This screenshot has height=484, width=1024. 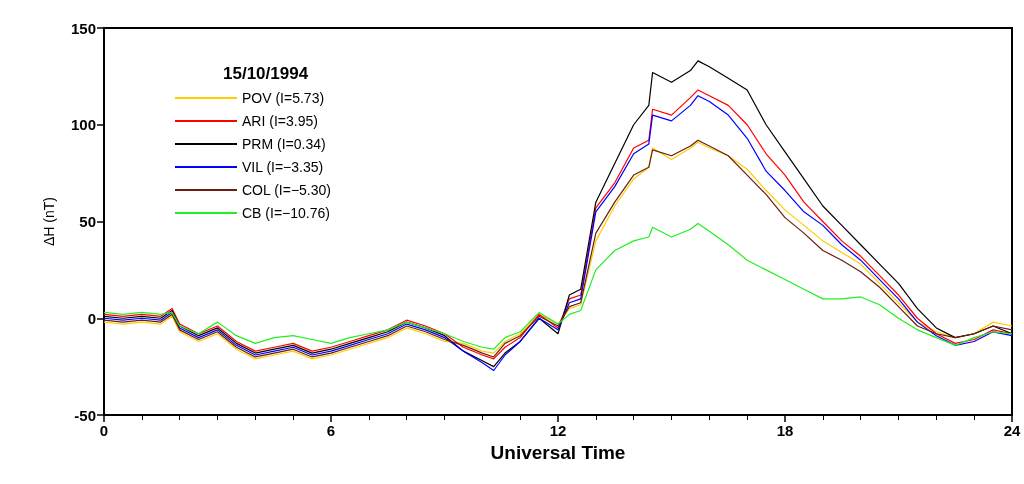 I want to click on x-axis-title: Universal Time, so click(x=558, y=452).